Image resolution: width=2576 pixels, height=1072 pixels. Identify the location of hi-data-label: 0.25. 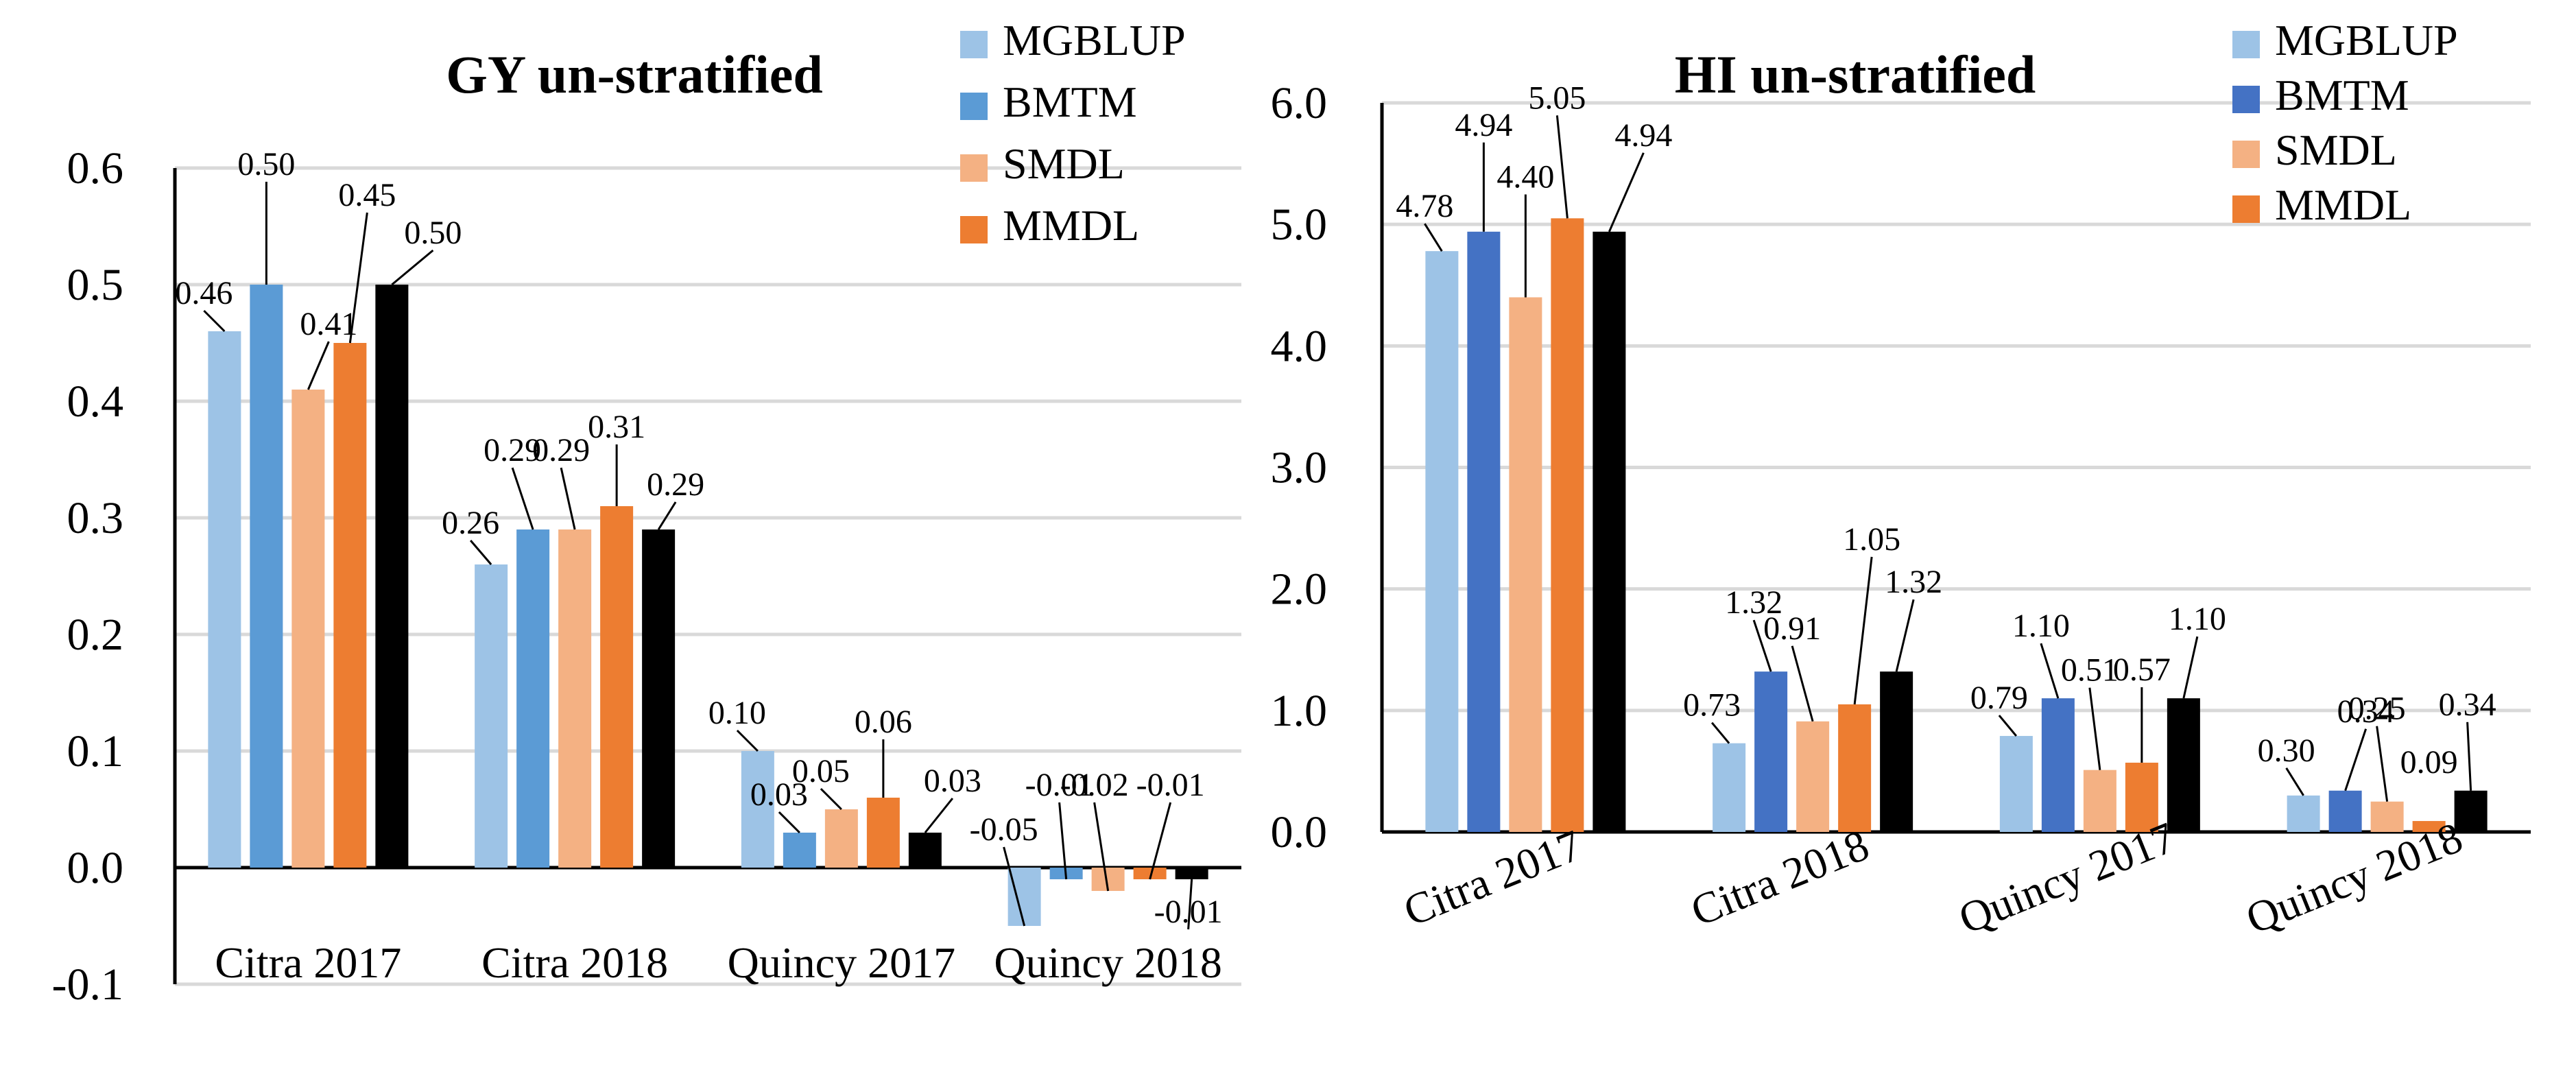
(2377, 709).